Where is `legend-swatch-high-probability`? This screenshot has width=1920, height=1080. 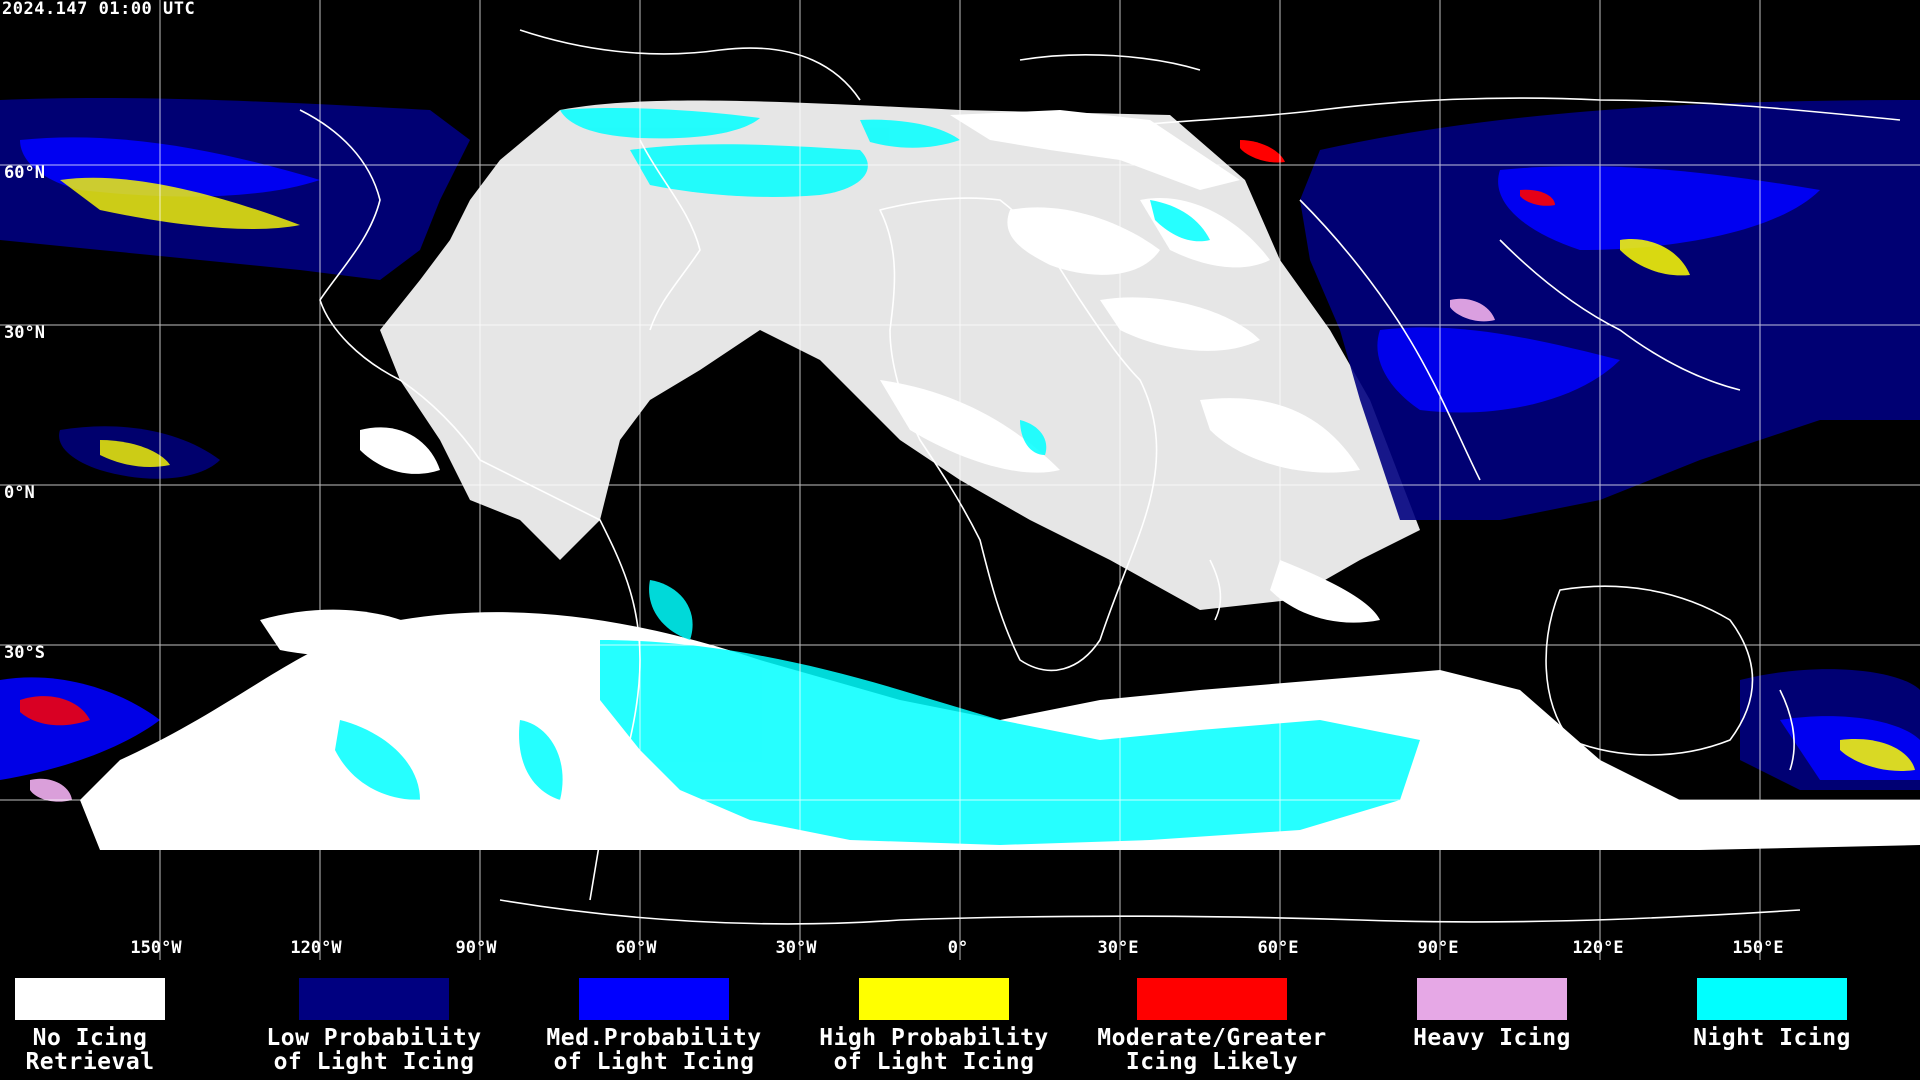 legend-swatch-high-probability is located at coordinates (934, 999).